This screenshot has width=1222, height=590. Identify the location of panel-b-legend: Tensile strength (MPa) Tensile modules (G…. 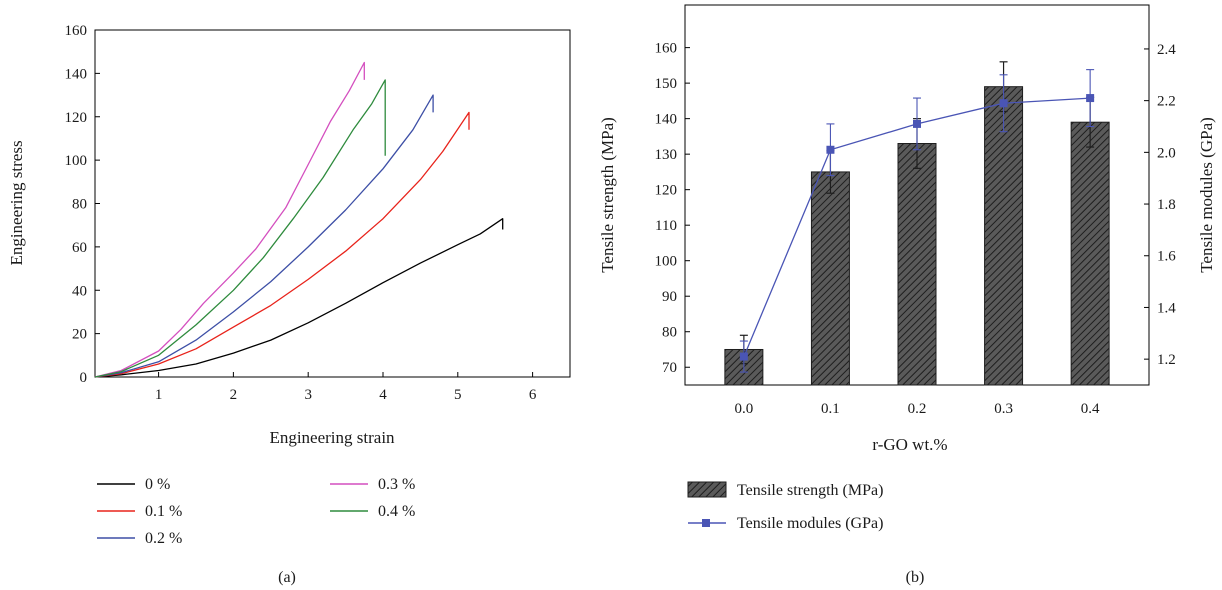
(785, 506).